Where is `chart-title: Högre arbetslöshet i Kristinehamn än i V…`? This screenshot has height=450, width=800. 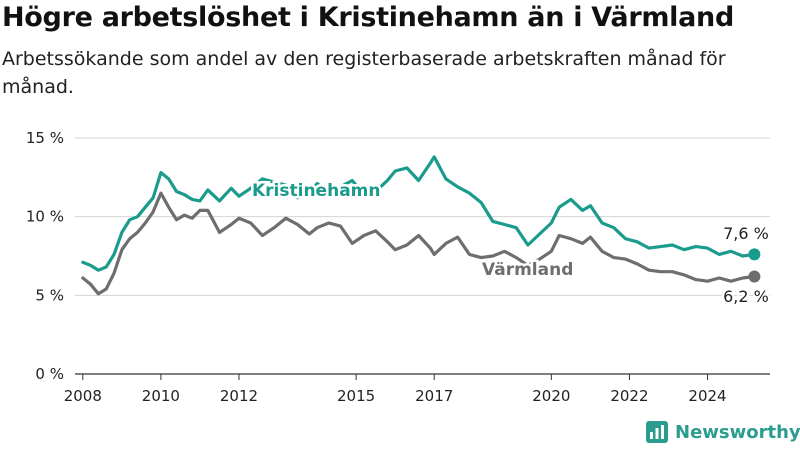 chart-title: Högre arbetslöshet i Kristinehamn än i V… is located at coordinates (368, 17).